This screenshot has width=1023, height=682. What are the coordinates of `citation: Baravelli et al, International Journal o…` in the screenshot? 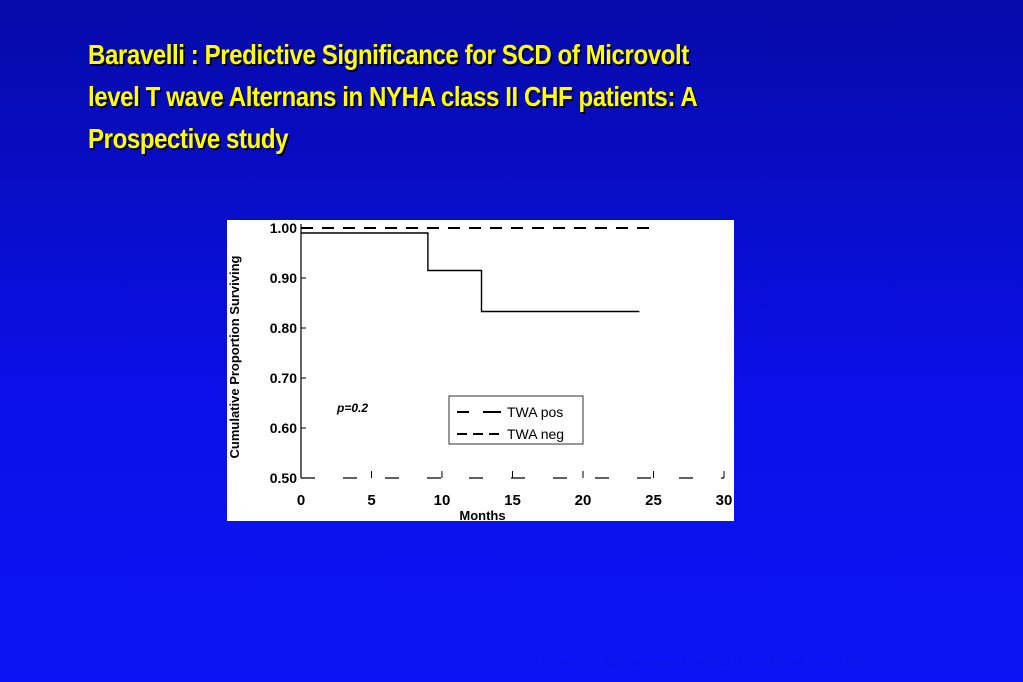 It's located at (707, 661).